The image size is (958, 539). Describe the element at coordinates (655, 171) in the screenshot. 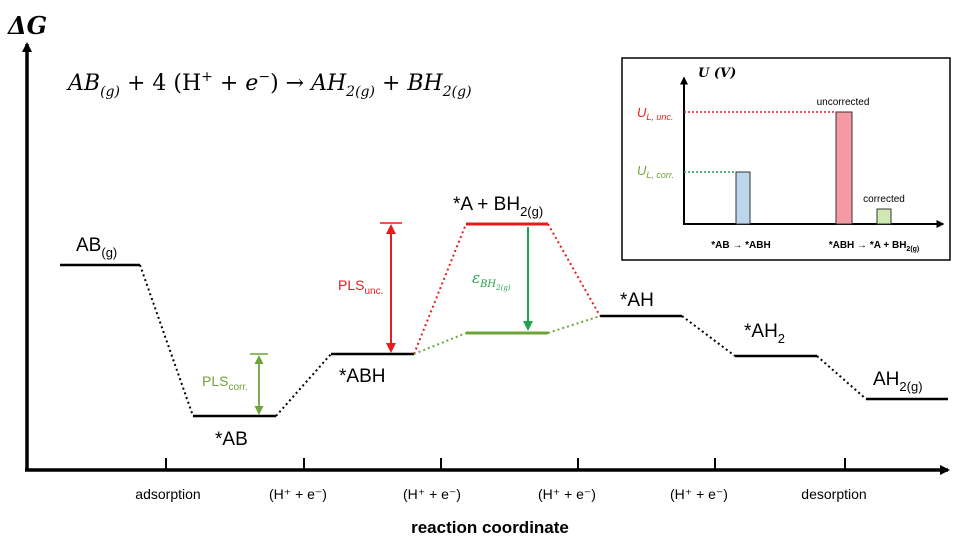

I see `ul-corr-label: UL, corr.` at that location.